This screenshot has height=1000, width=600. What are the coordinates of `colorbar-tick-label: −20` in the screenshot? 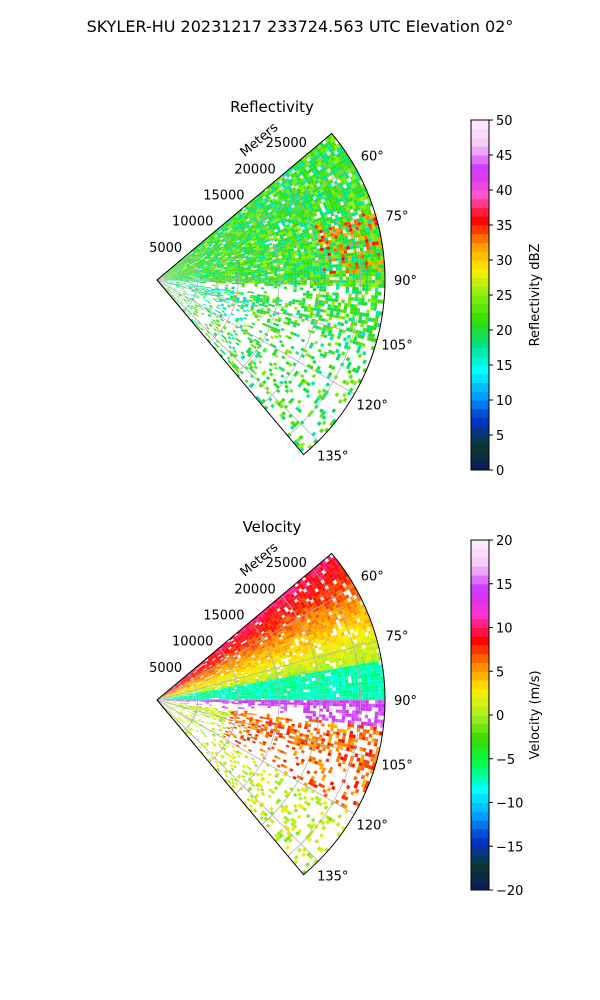 It's located at (509, 891).